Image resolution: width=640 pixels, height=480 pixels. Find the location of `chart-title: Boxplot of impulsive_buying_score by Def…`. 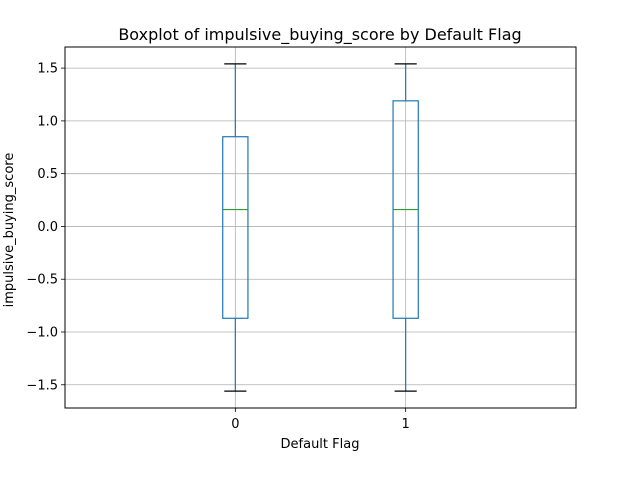

chart-title: Boxplot of impulsive_buying_score by Def… is located at coordinates (319, 35).